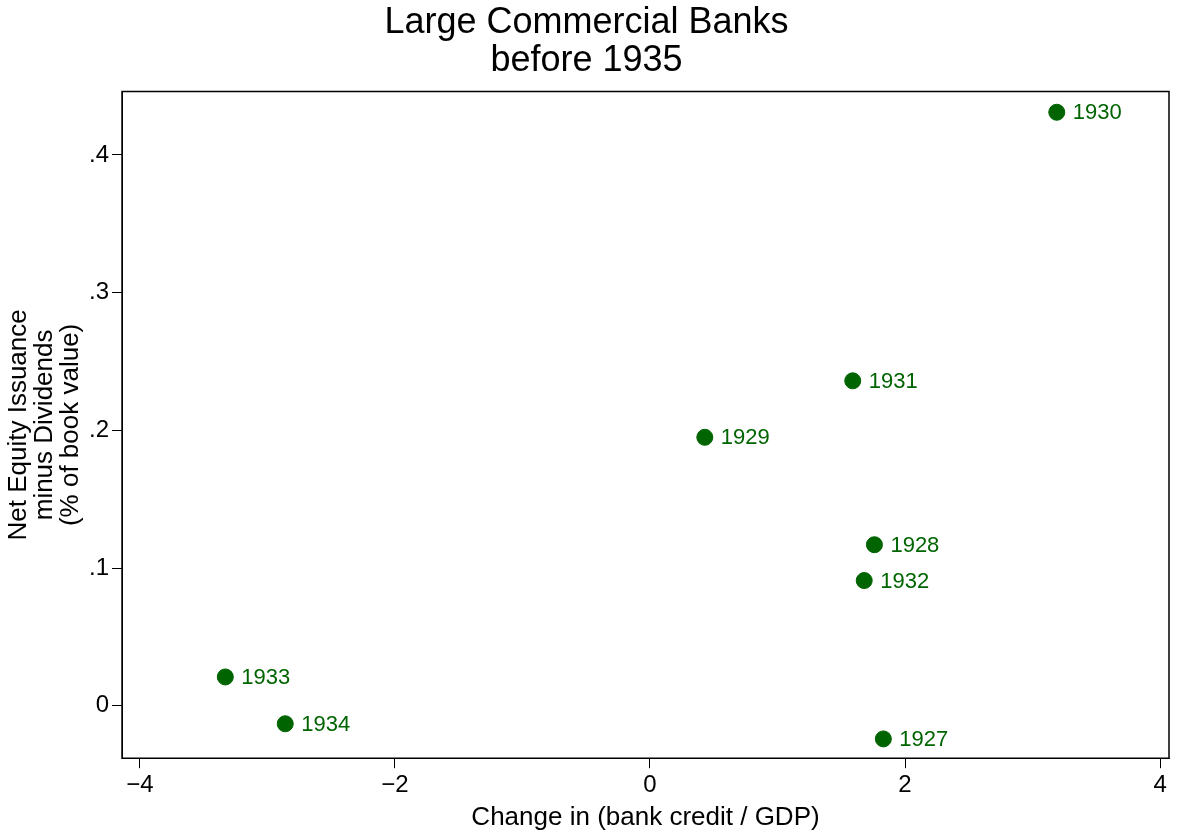  I want to click on annotation: 1930, so click(1097, 112).